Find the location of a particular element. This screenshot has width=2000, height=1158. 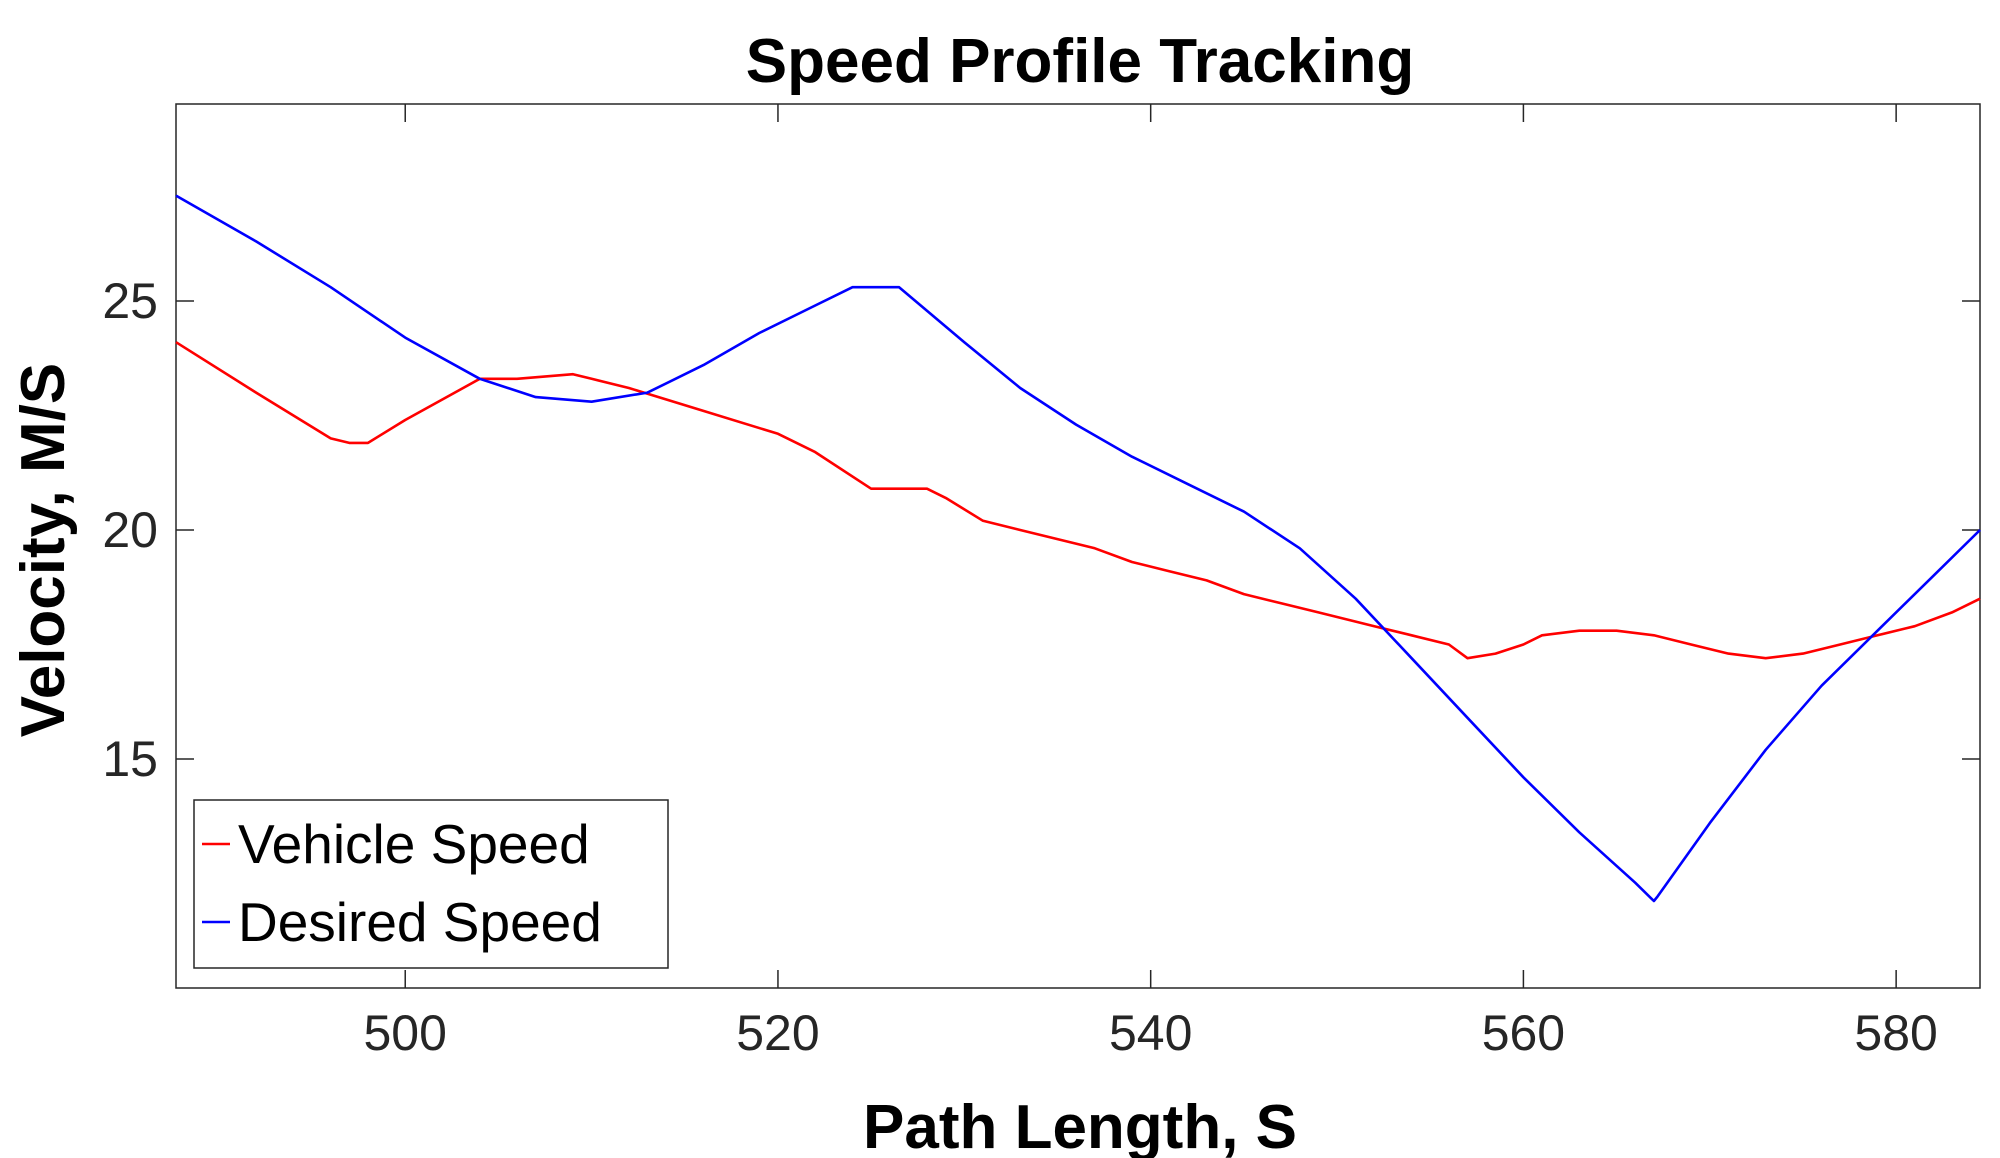

y-tick-label: 15 is located at coordinates (130, 759).